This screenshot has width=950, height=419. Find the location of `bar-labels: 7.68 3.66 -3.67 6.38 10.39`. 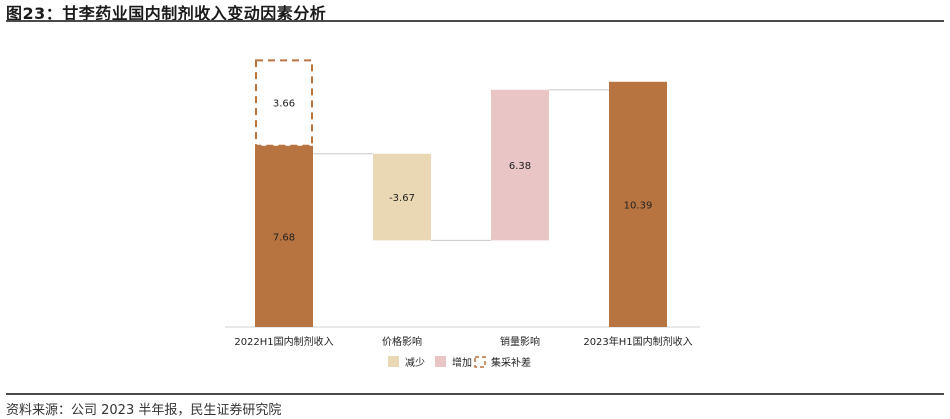

bar-labels: 7.68 3.66 -3.67 6.38 10.39 is located at coordinates (462, 171).